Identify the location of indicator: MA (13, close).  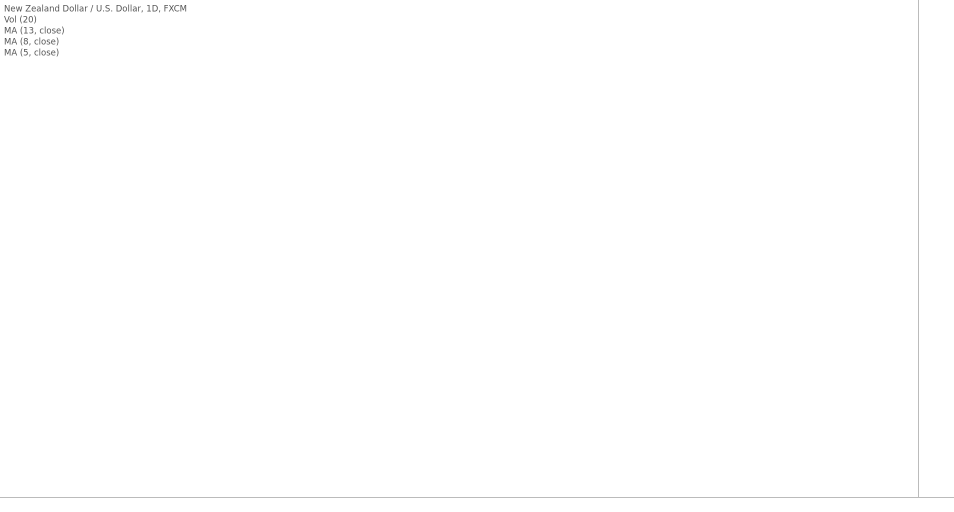
(34, 32).